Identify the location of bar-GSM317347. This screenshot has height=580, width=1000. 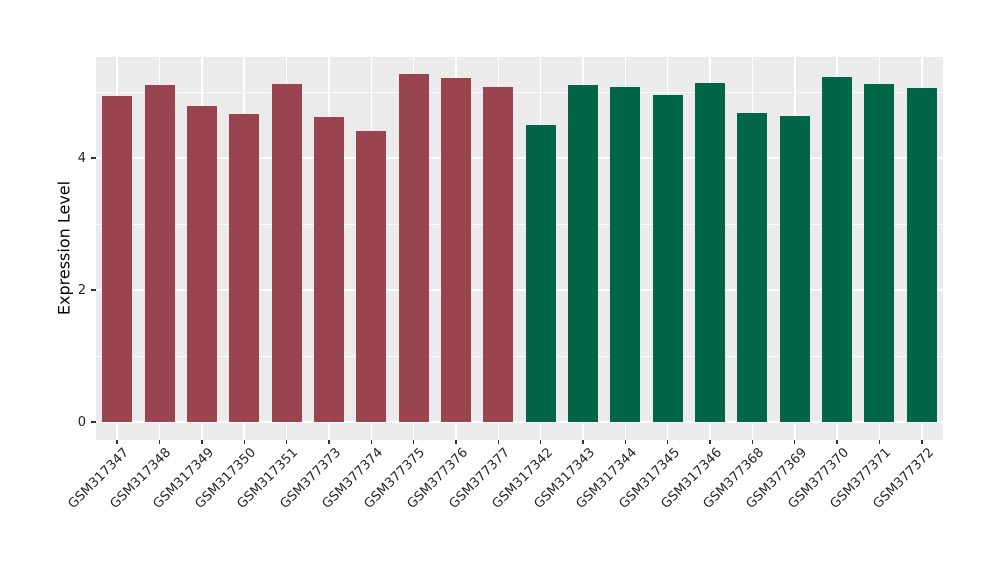
(117, 259).